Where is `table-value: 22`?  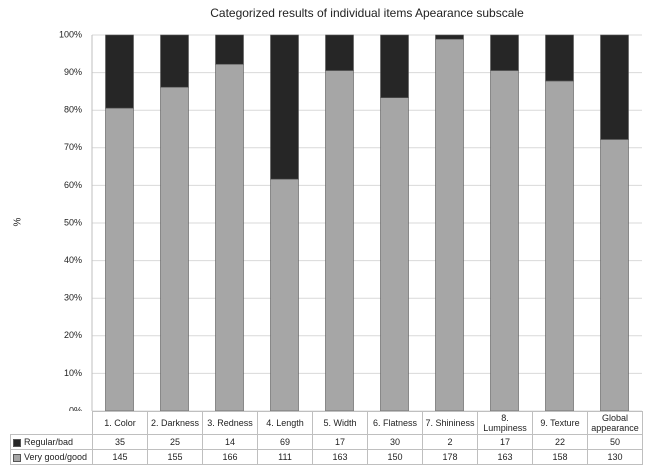
table-value: 22 is located at coordinates (560, 442).